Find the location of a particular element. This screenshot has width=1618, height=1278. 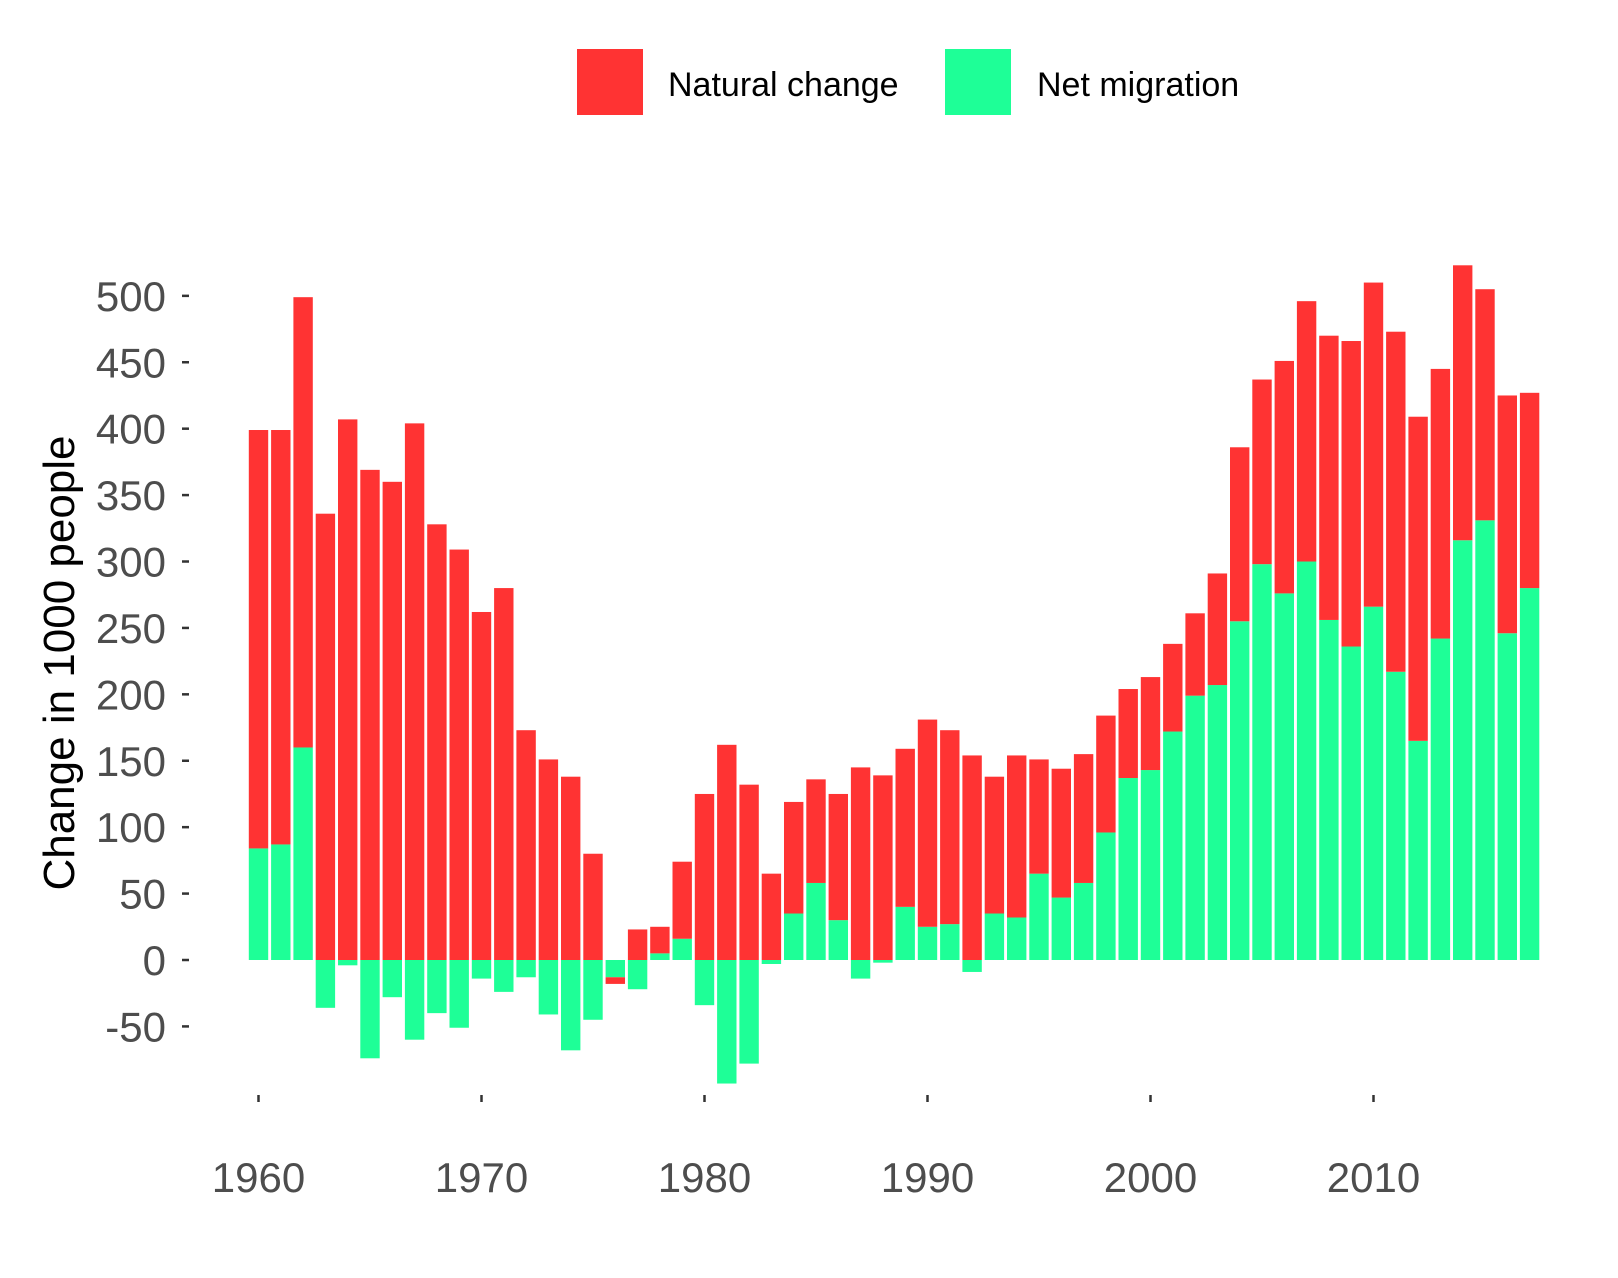

legend-label-net-migration: Net migration is located at coordinates (1138, 85).